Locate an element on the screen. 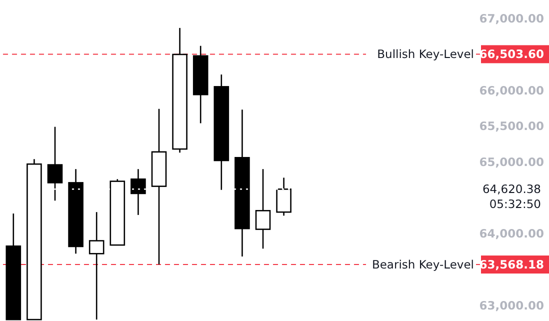 The height and width of the screenshot is (321, 549). y-tick-label: 67,000.00 is located at coordinates (511, 19).